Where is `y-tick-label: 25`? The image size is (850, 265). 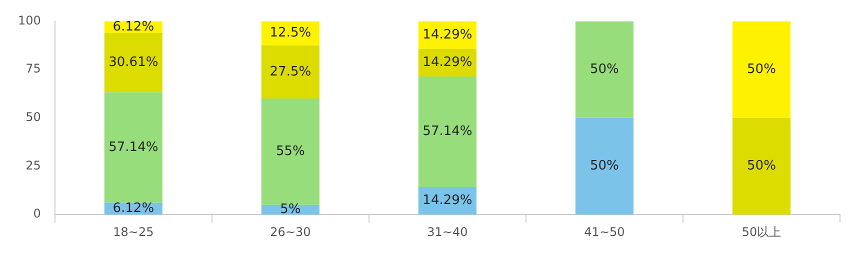 y-tick-label: 25 is located at coordinates (33, 165).